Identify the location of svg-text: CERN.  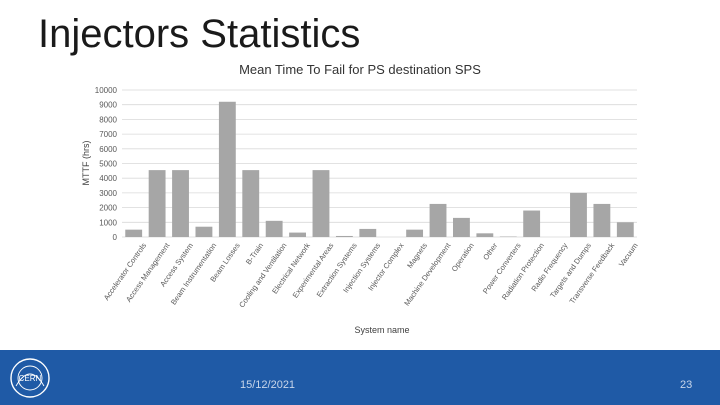
(30, 378).